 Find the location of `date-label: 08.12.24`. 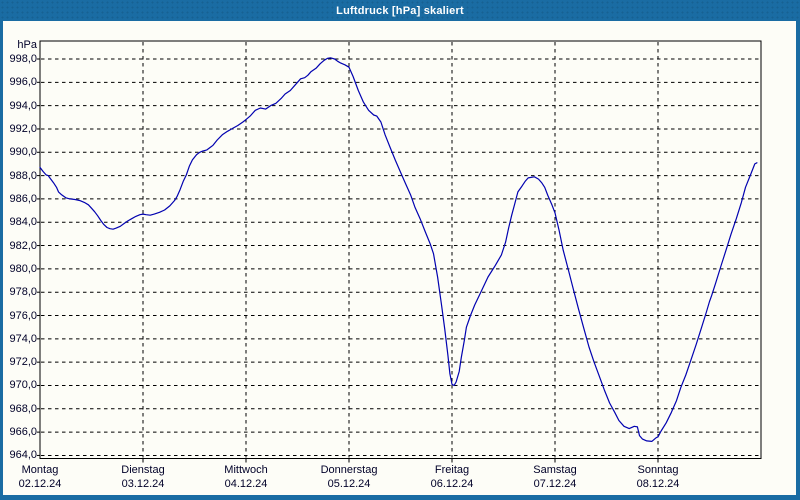

date-label: 08.12.24 is located at coordinates (658, 484).